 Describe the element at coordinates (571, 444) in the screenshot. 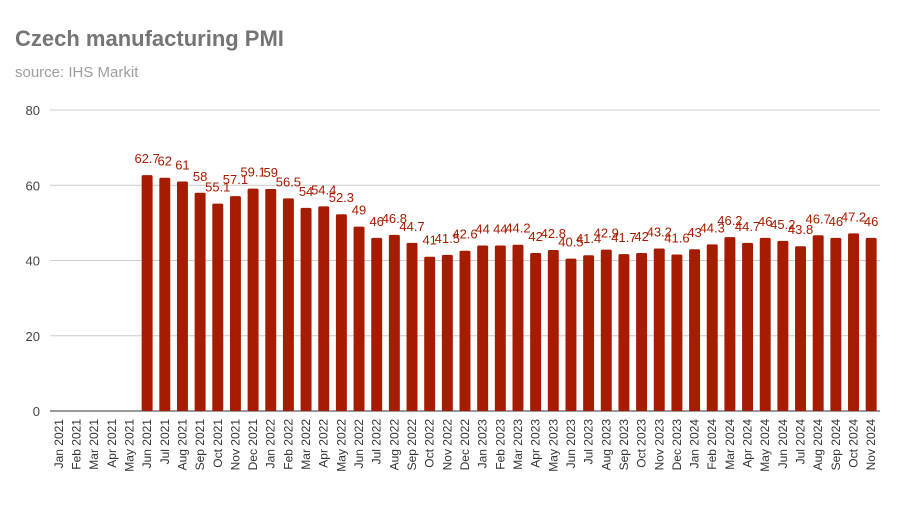

I see `x-tick-label: Jun 2023` at that location.